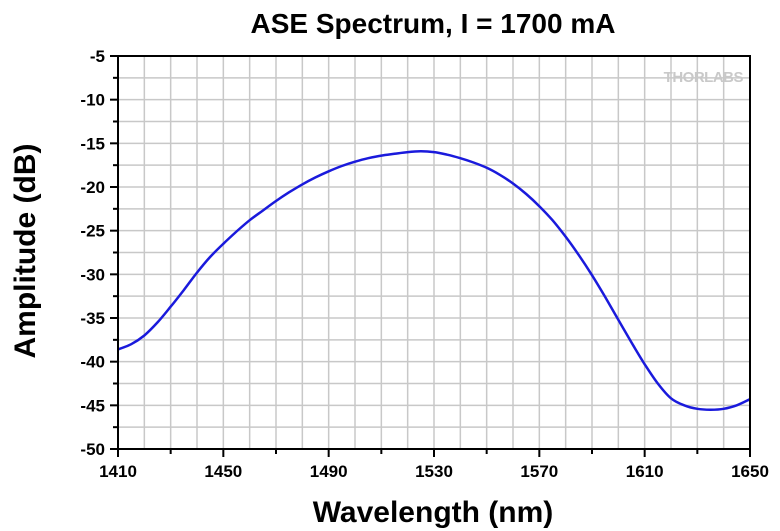 This screenshot has height=531, width=780. I want to click on y-tick-labels: -5 -10 -15 -20 -25 -30 -35 -40 -45 -50, so click(92, 253).